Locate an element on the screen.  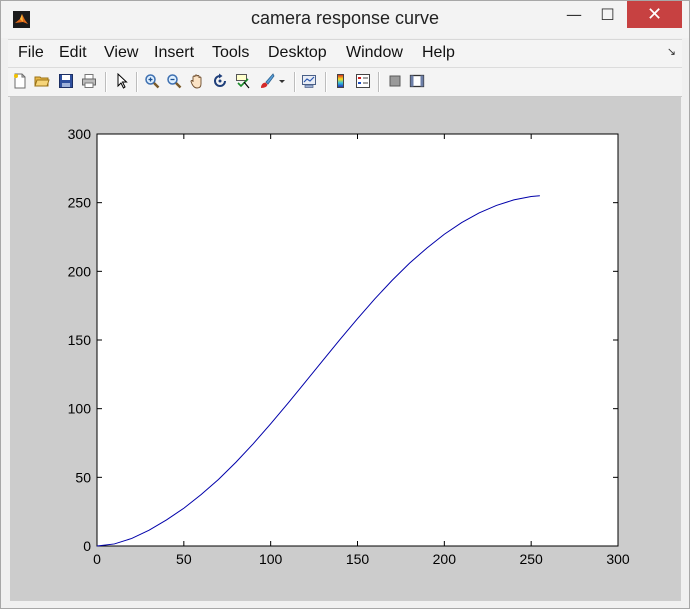
menu-tools: Tools is located at coordinates (231, 52).